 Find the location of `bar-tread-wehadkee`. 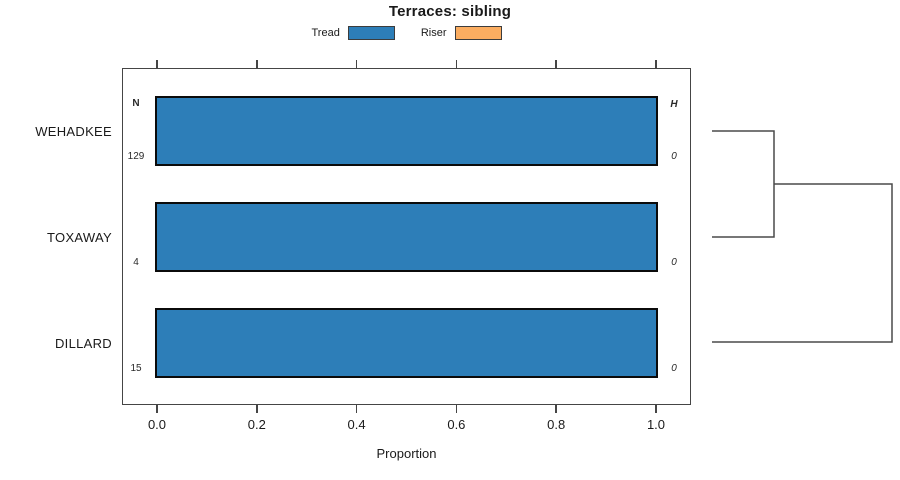

bar-tread-wehadkee is located at coordinates (406, 131).